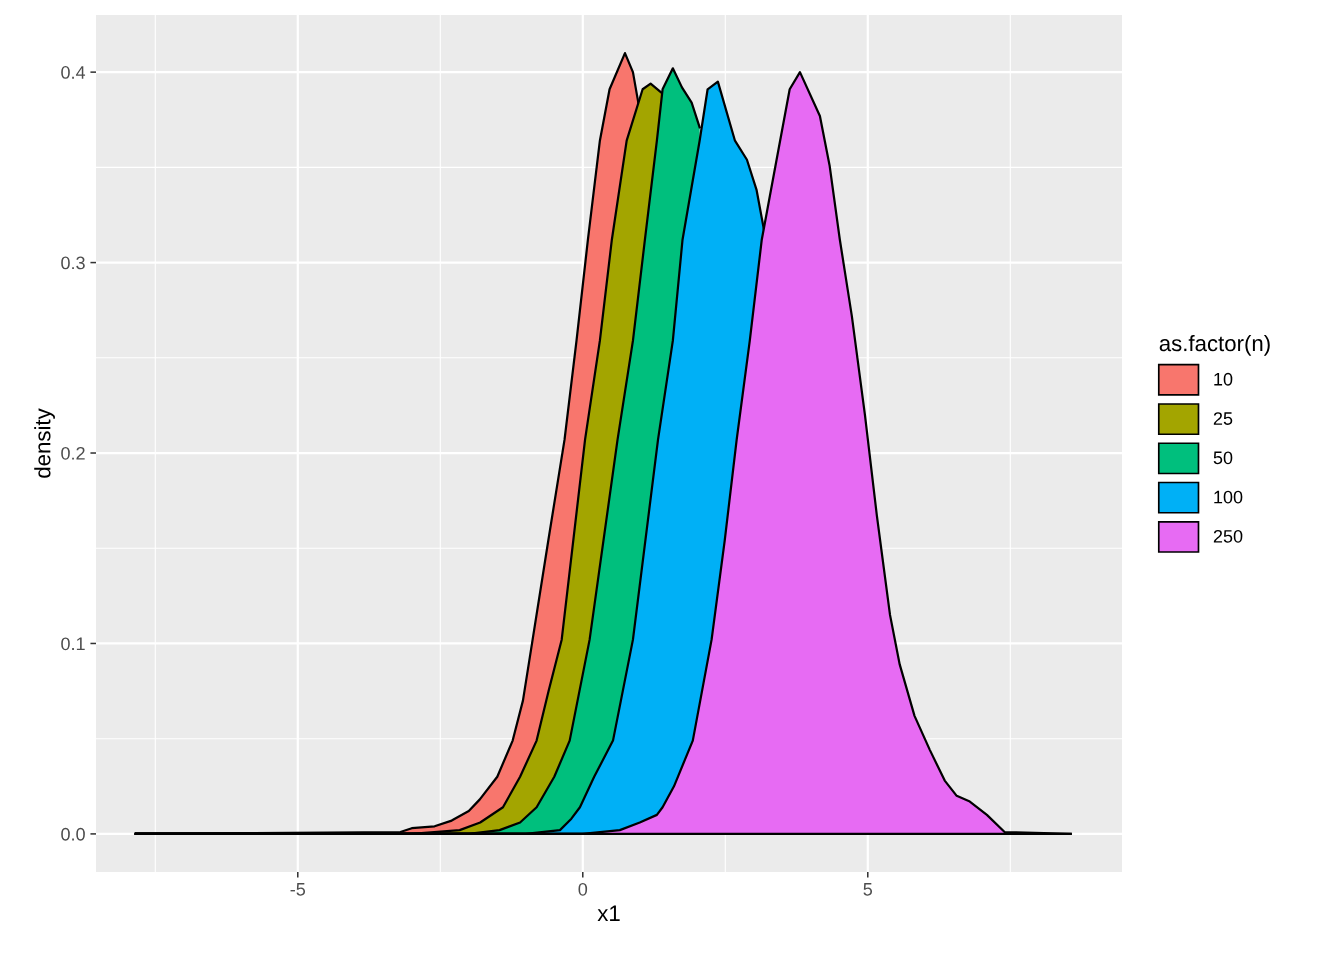 This screenshot has height=960, width=1344. I want to click on y-tick-label: 0.4, so click(73, 72).